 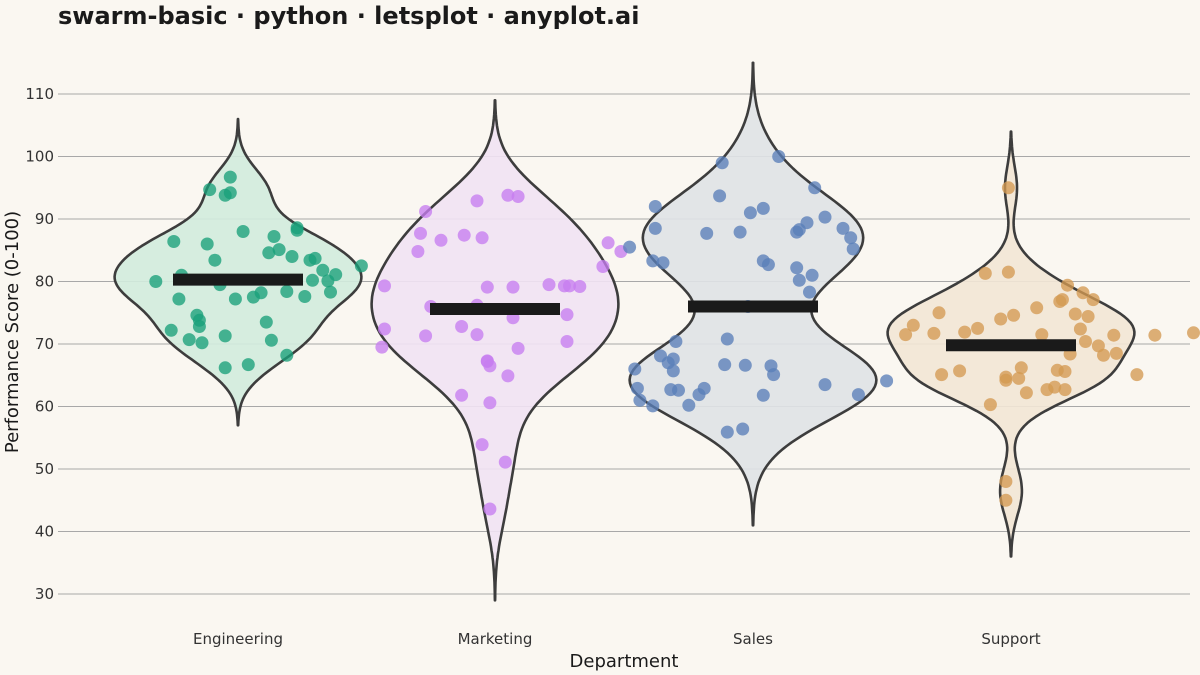 What do you see at coordinates (44, 344) in the screenshot?
I see `y-tick-label: 70` at bounding box center [44, 344].